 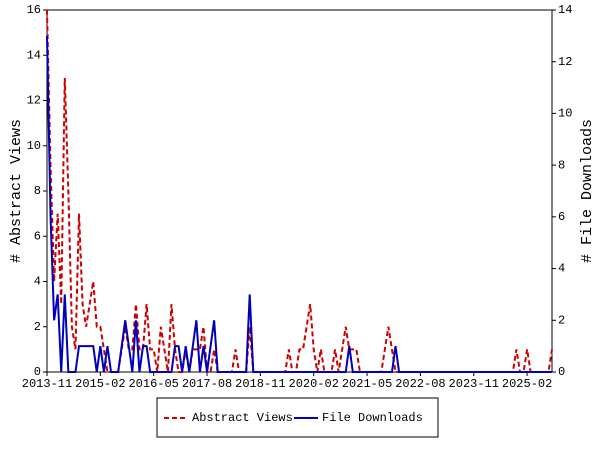 I want to click on y-tick-label: 16, so click(x=34, y=10).